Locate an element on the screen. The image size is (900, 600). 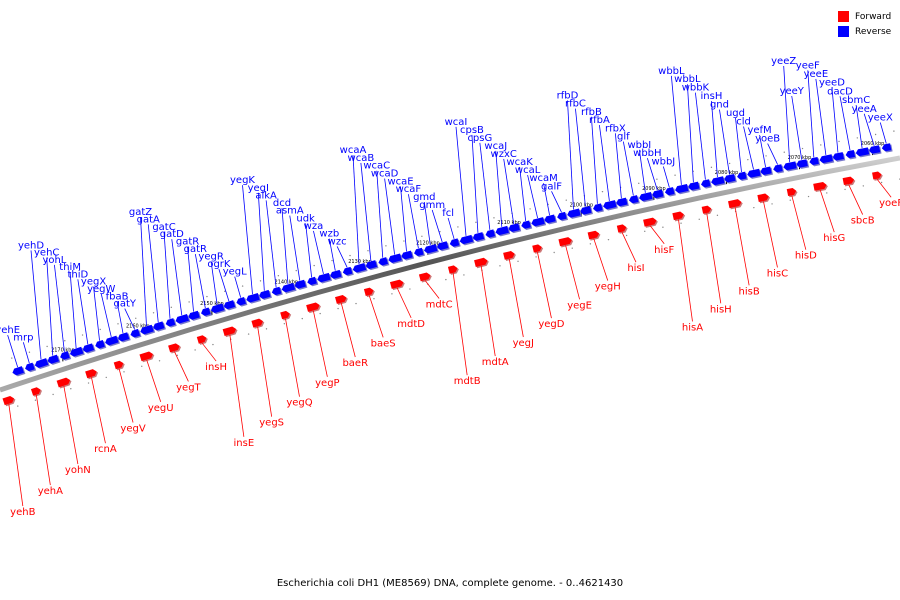
gene-yeeE: yeeE is located at coordinates (819, 117).